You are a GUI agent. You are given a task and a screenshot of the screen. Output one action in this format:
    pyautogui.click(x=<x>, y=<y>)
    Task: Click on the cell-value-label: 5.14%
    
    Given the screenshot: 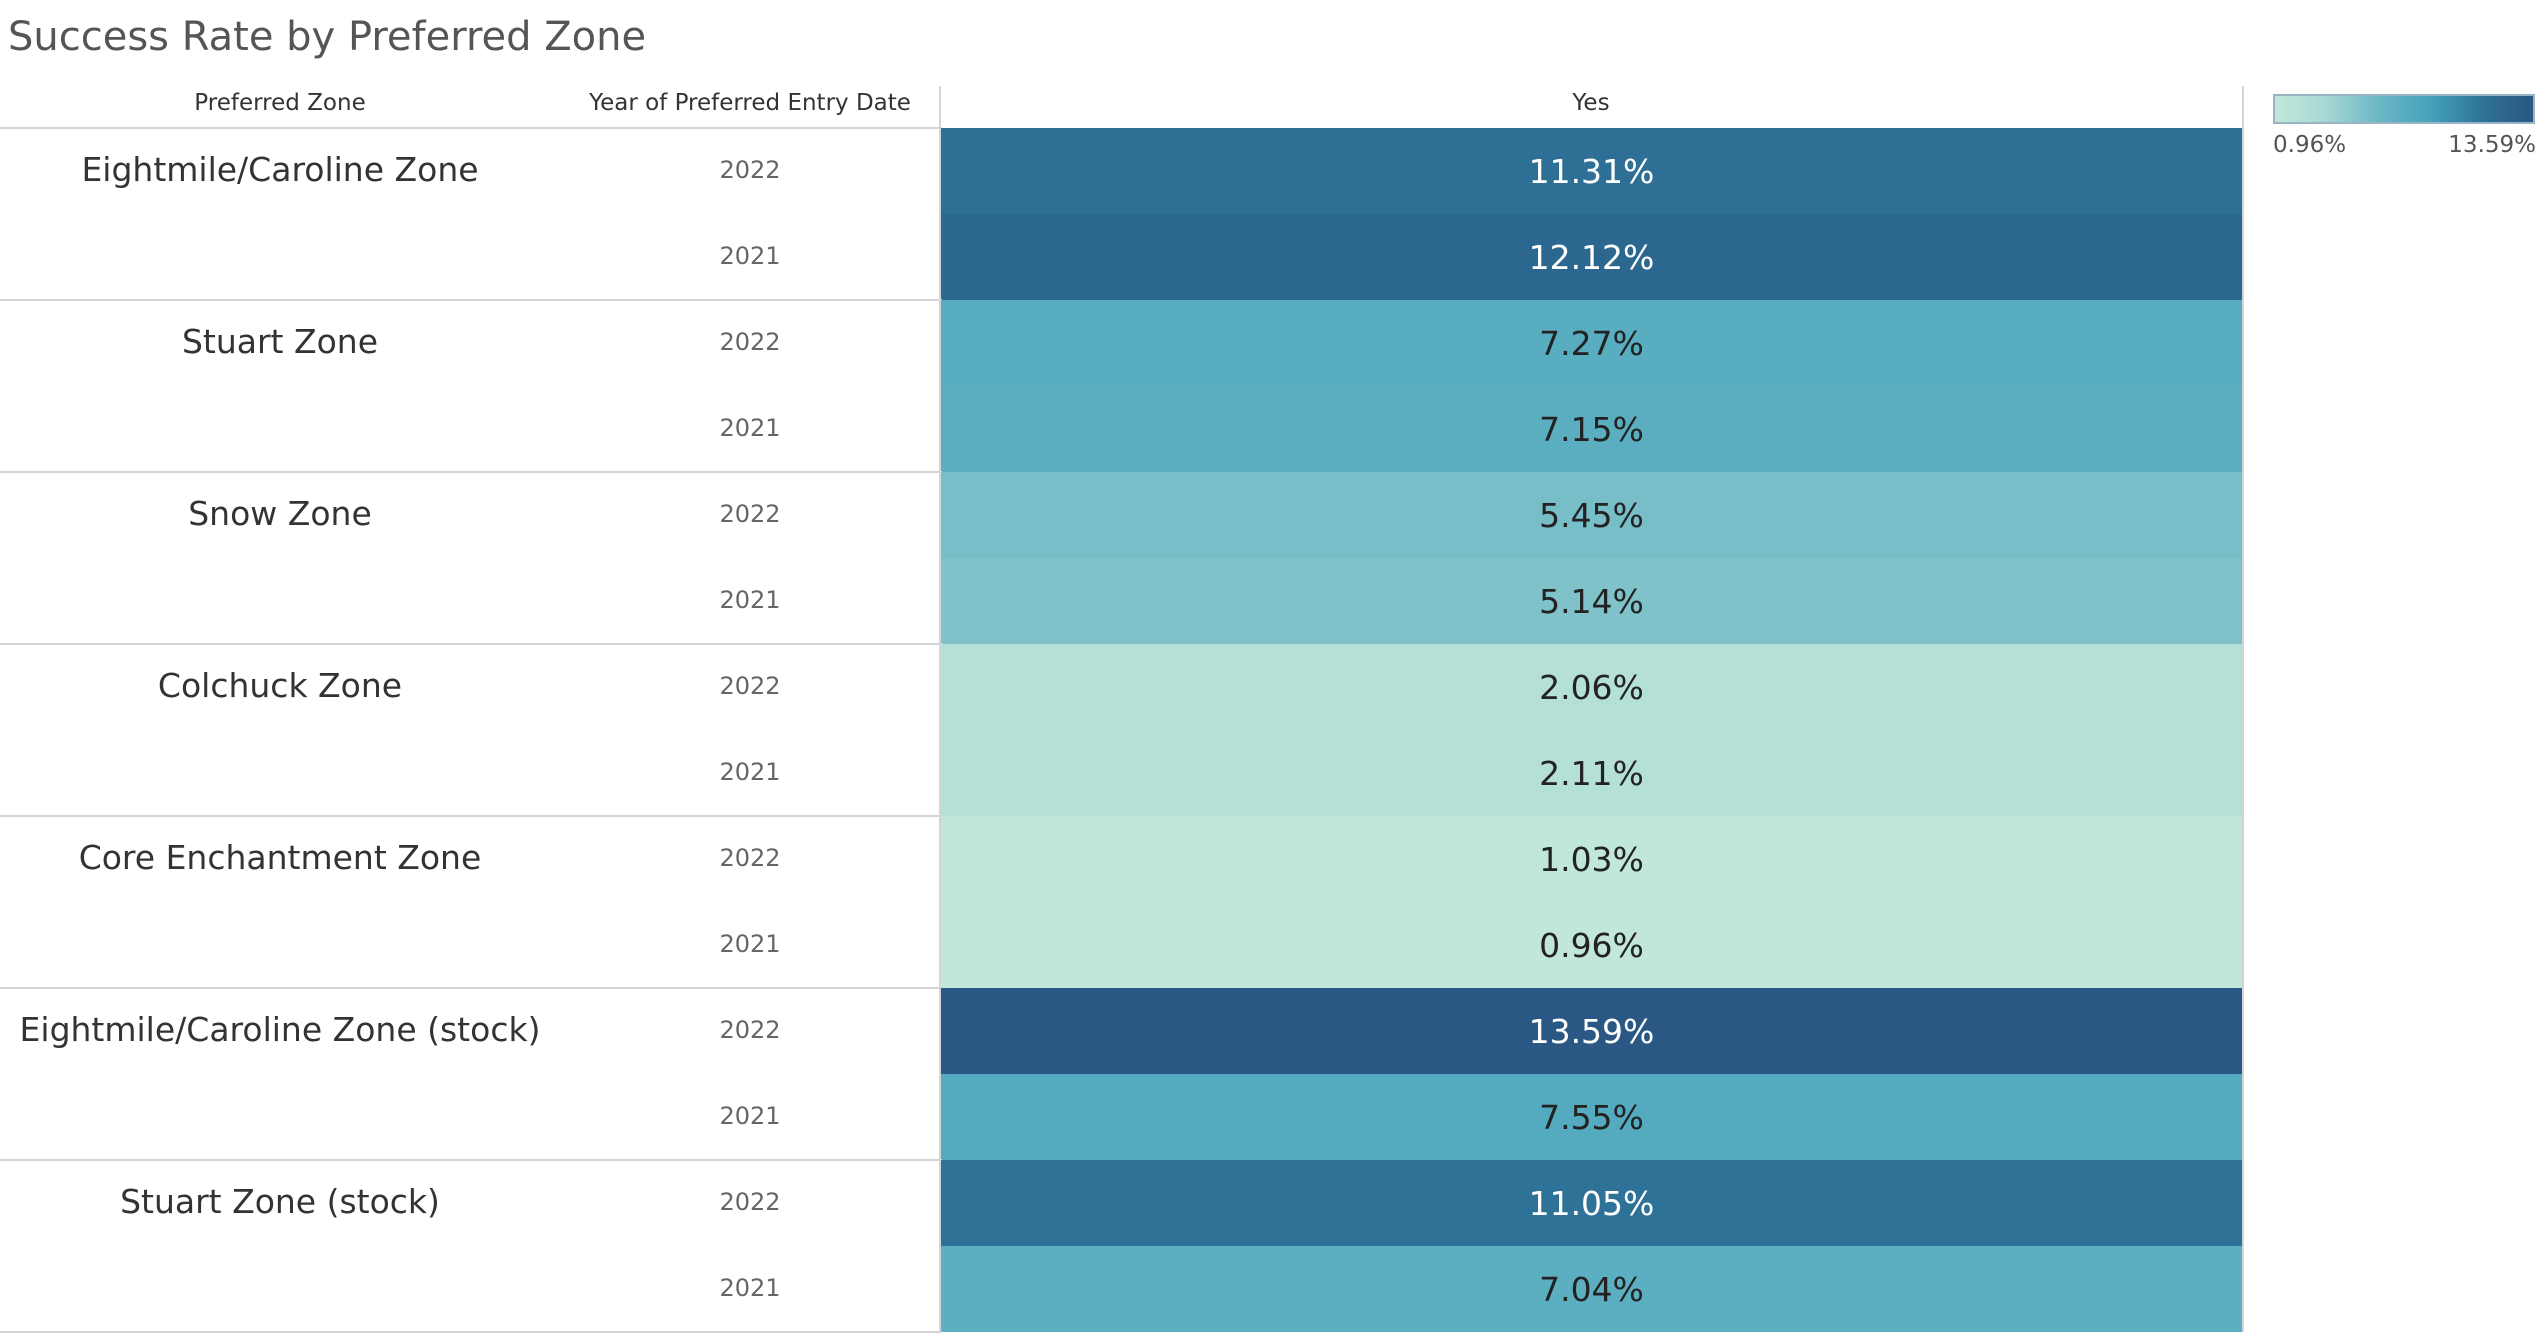 What is the action you would take?
    pyautogui.click(x=1591, y=601)
    